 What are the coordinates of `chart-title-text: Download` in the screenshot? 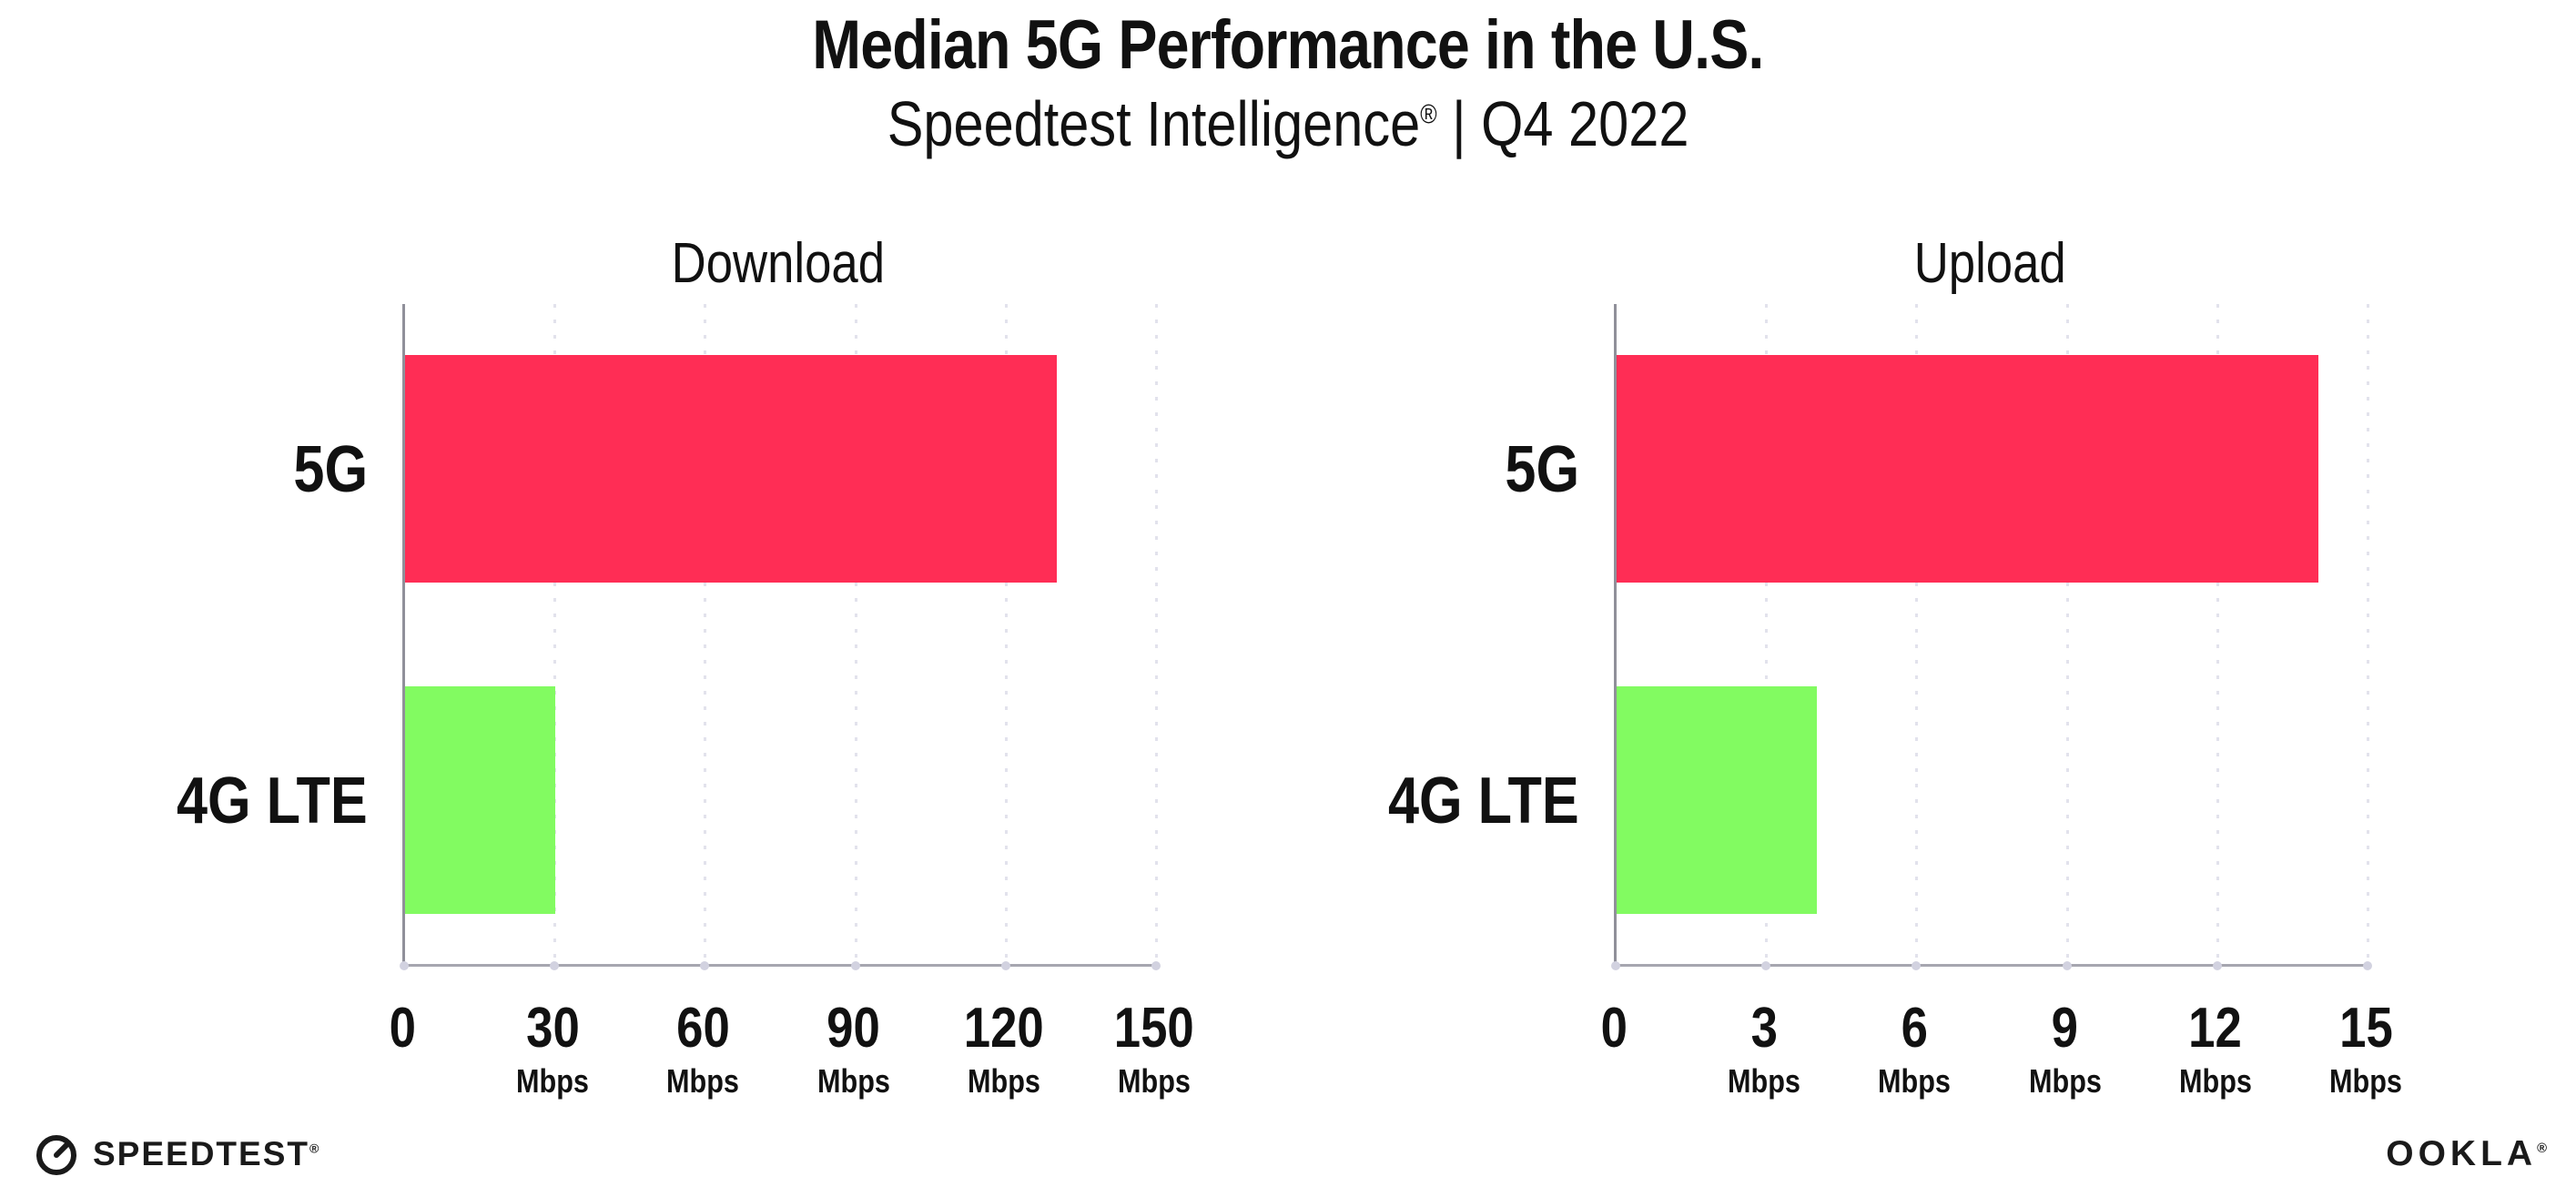 It's located at (778, 263).